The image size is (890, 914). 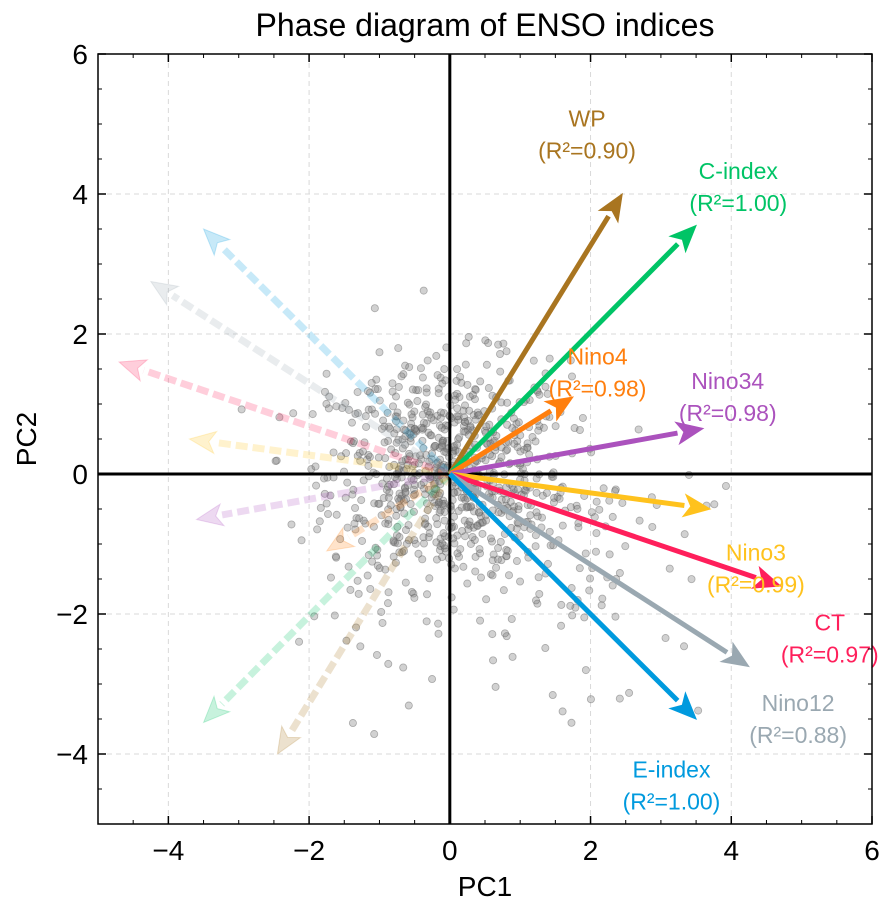 I want to click on arrow-label-name: Nino4, so click(x=598, y=357).